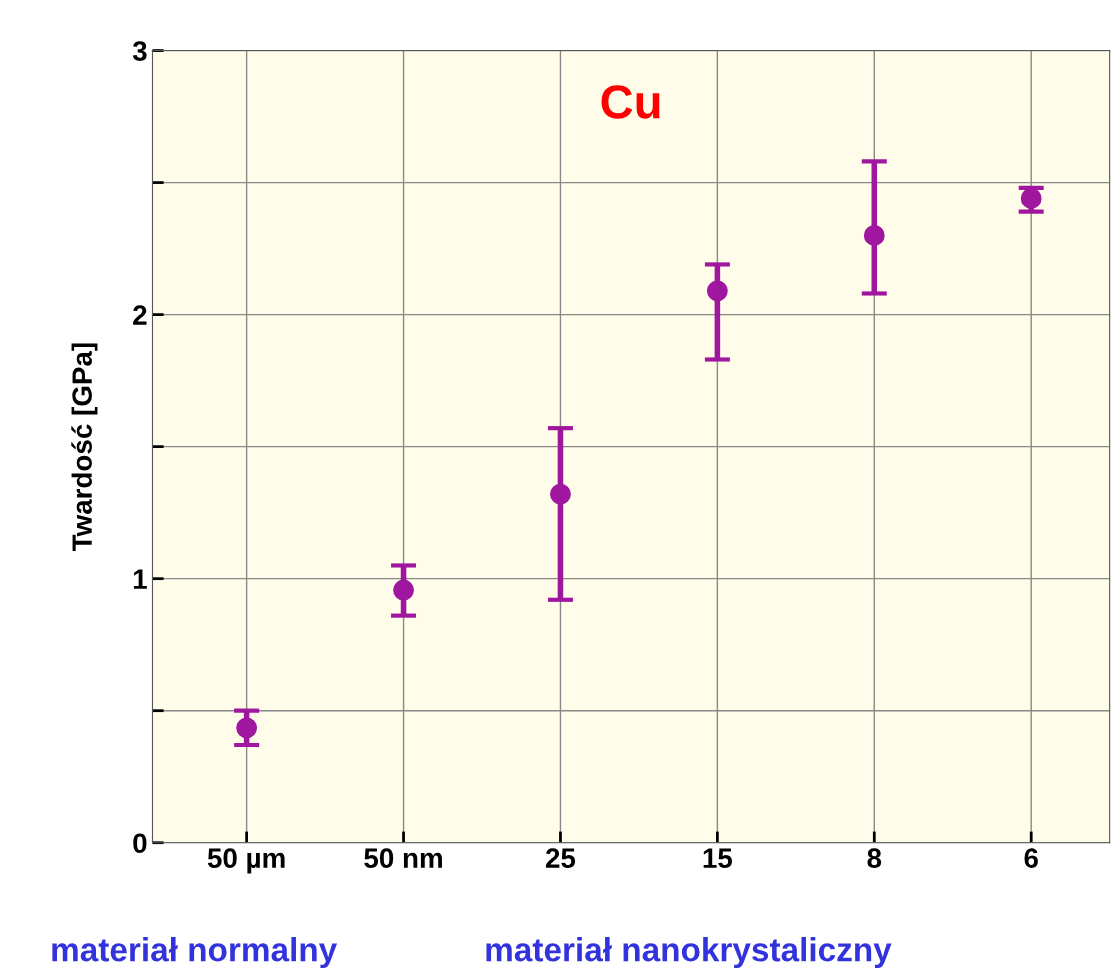 This screenshot has height=972, width=1113. I want to click on text: materiał normalny, so click(195, 953).